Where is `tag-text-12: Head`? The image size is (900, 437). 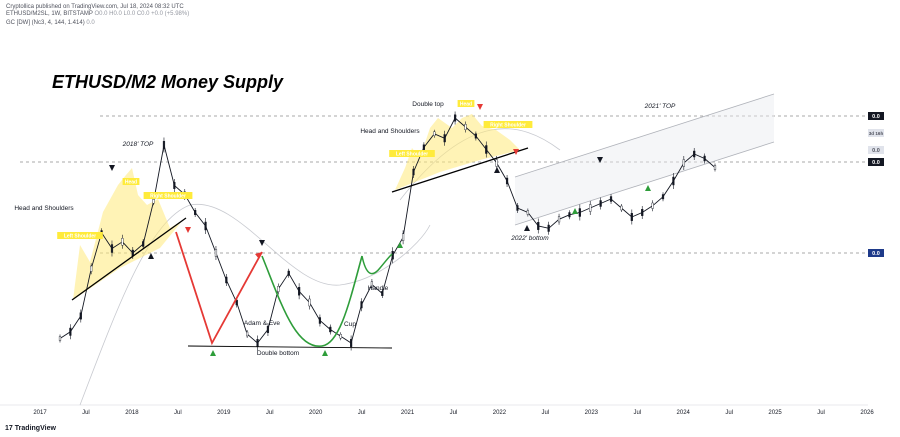
tag-text-12: Head is located at coordinates (466, 105).